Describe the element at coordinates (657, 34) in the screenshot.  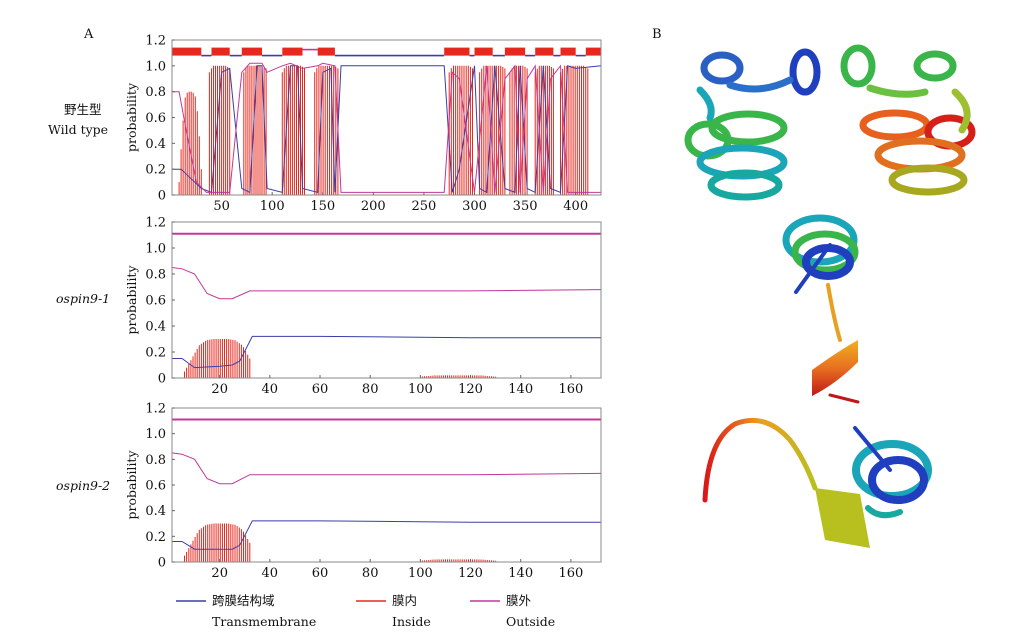
I see `panel-b-label: B` at that location.